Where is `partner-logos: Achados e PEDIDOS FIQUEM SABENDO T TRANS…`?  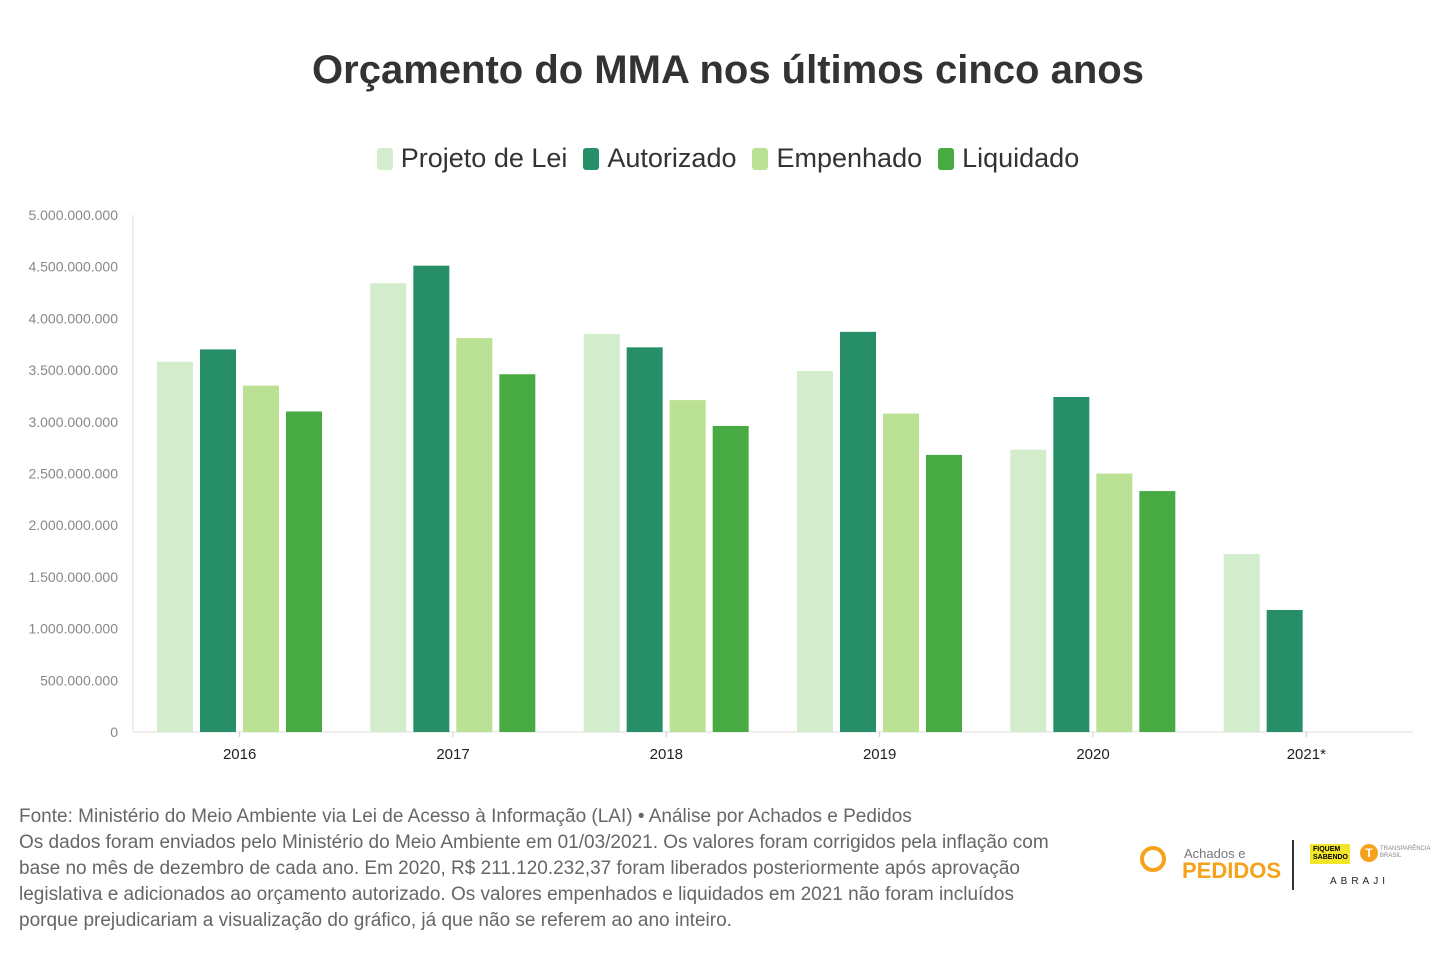 partner-logos: Achados e PEDIDOS FIQUEM SABENDO T TRANS… is located at coordinates (1284, 866).